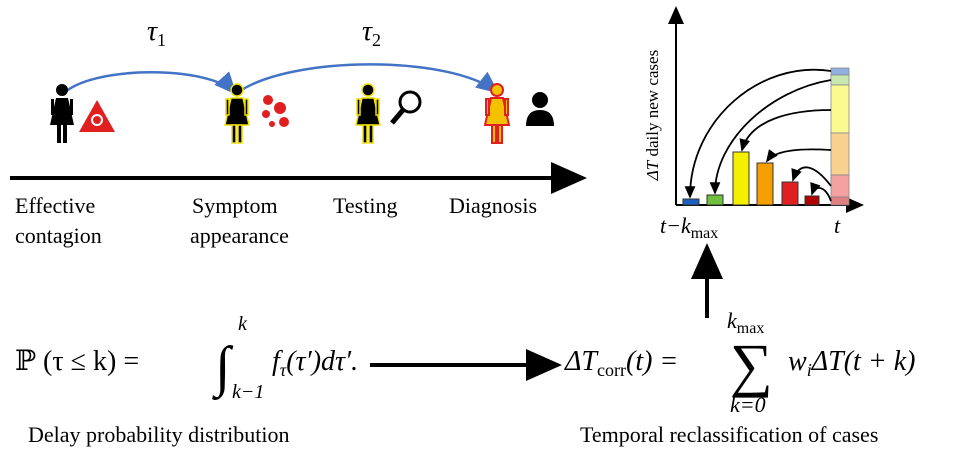 This screenshot has height=451, width=954. What do you see at coordinates (689, 227) in the screenshot?
I see `inset-x-left: t−kmax` at bounding box center [689, 227].